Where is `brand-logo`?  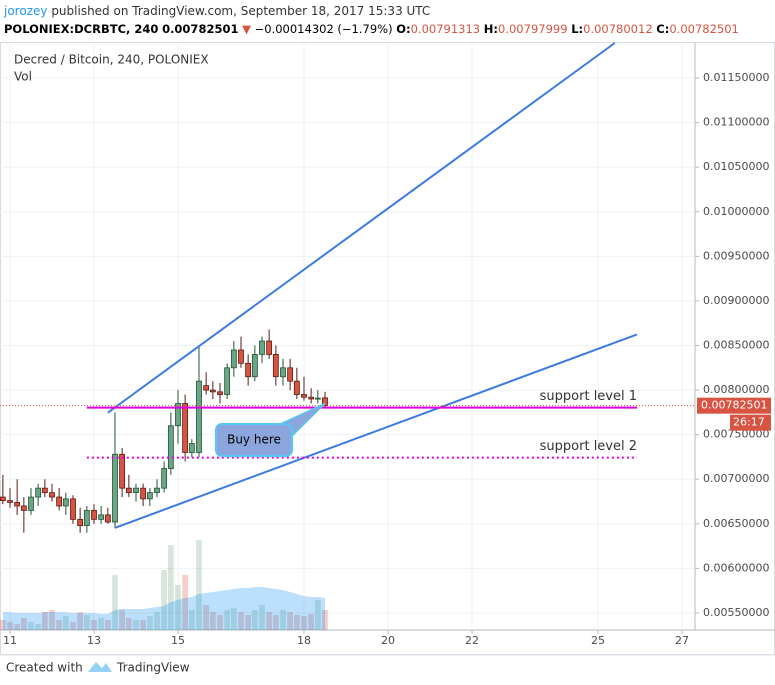
brand-logo is located at coordinates (100, 667).